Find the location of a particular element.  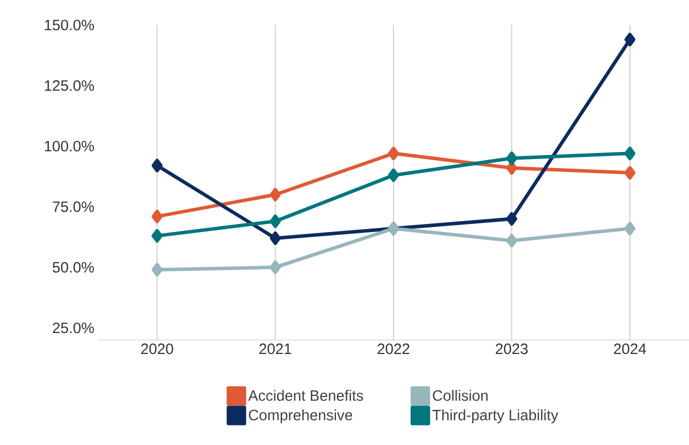

y-tick-label: 100.0% is located at coordinates (69, 146).